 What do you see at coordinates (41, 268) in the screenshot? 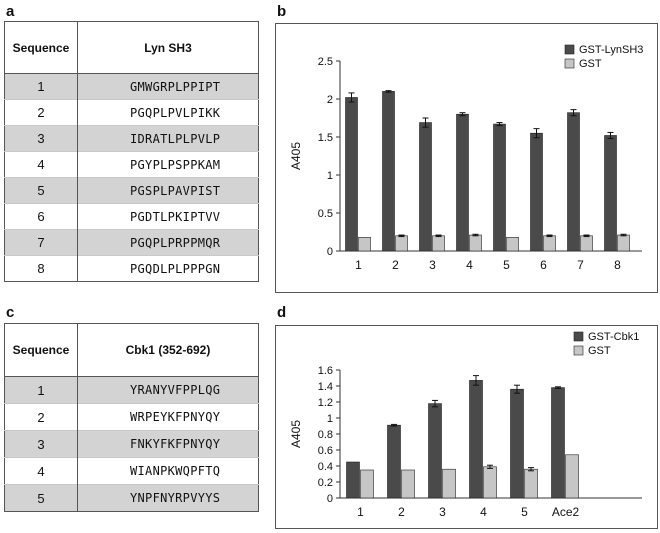
I see `sequence-number: 8` at bounding box center [41, 268].